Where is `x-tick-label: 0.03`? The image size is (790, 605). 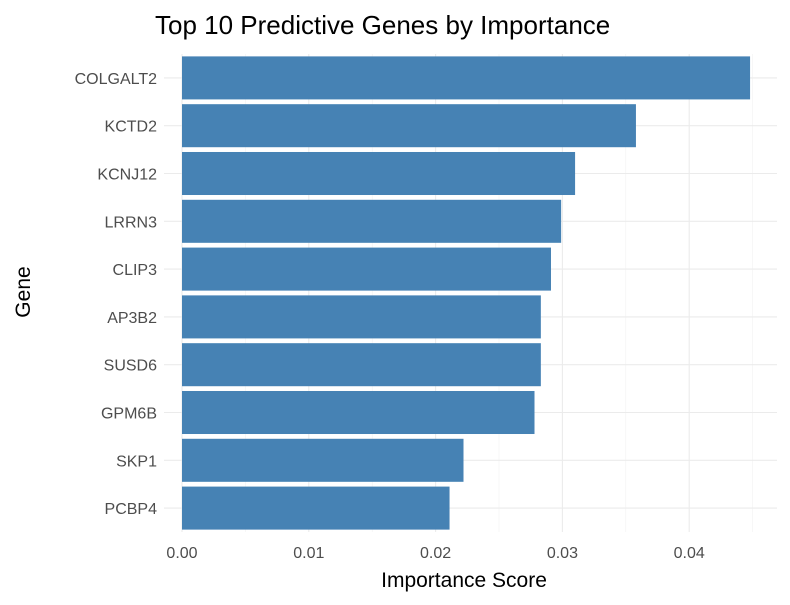 x-tick-label: 0.03 is located at coordinates (562, 553).